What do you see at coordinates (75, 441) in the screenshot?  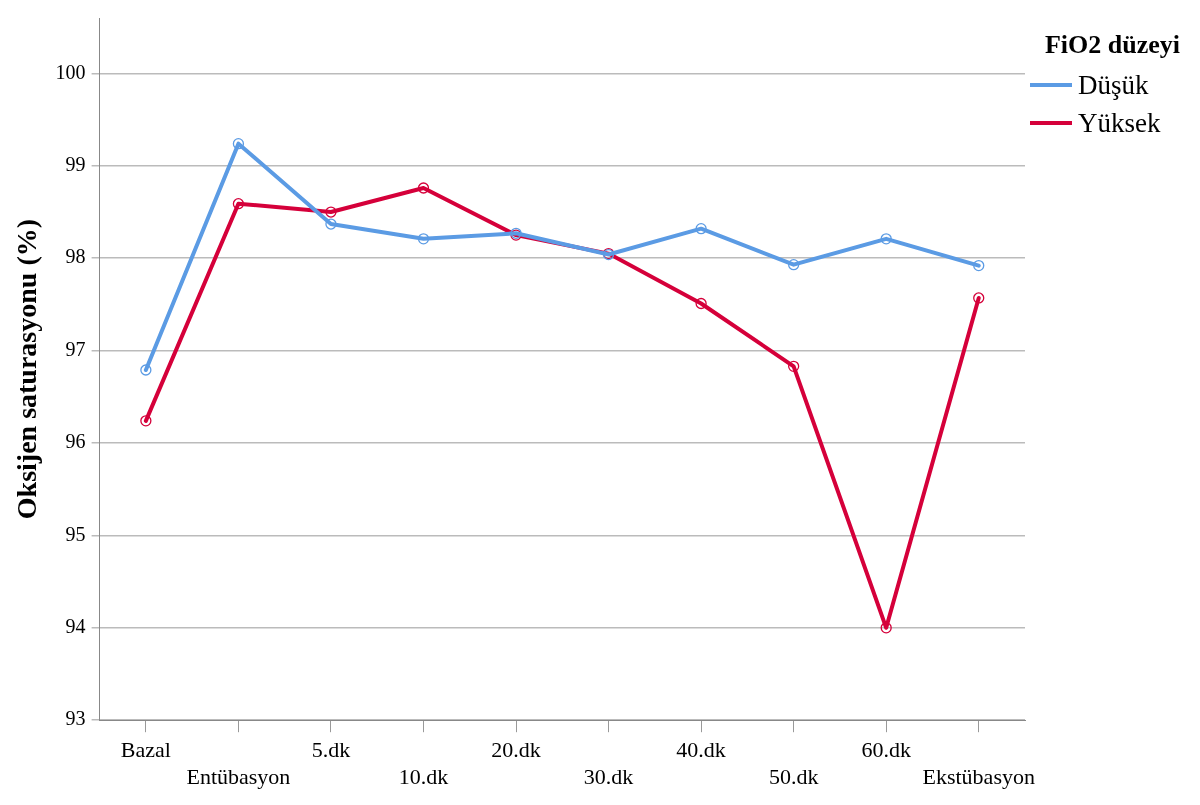 I see `y-tick-label: 96` at bounding box center [75, 441].